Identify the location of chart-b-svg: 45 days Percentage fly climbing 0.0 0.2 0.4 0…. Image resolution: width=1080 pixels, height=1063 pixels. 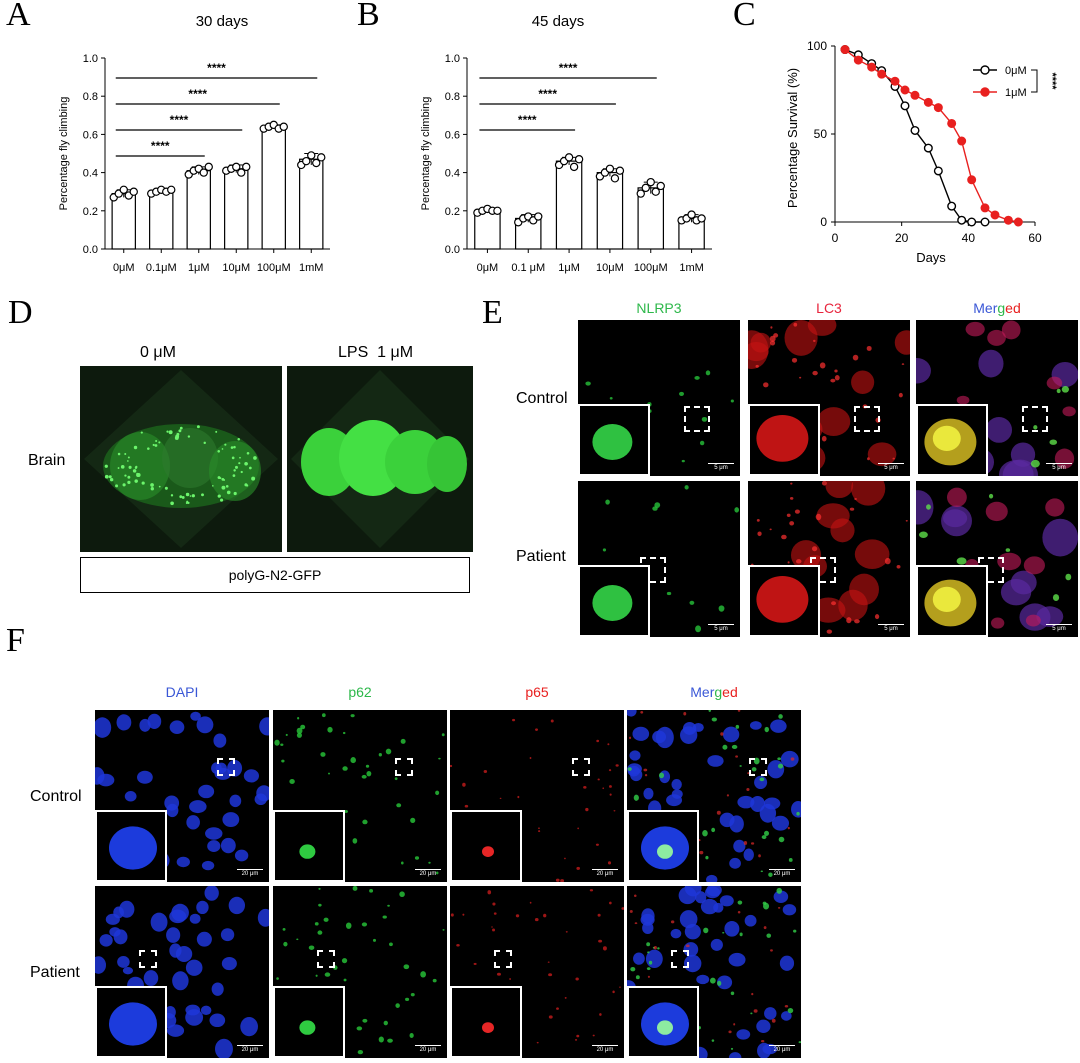
(566, 143).